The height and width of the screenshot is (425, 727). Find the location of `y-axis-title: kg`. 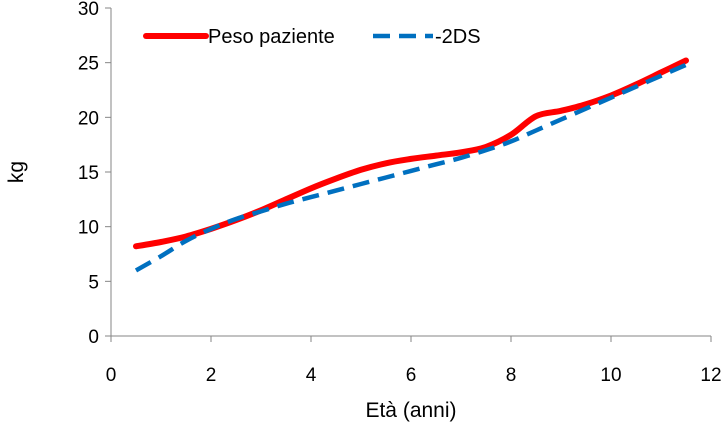

y-axis-title: kg is located at coordinates (16, 172).